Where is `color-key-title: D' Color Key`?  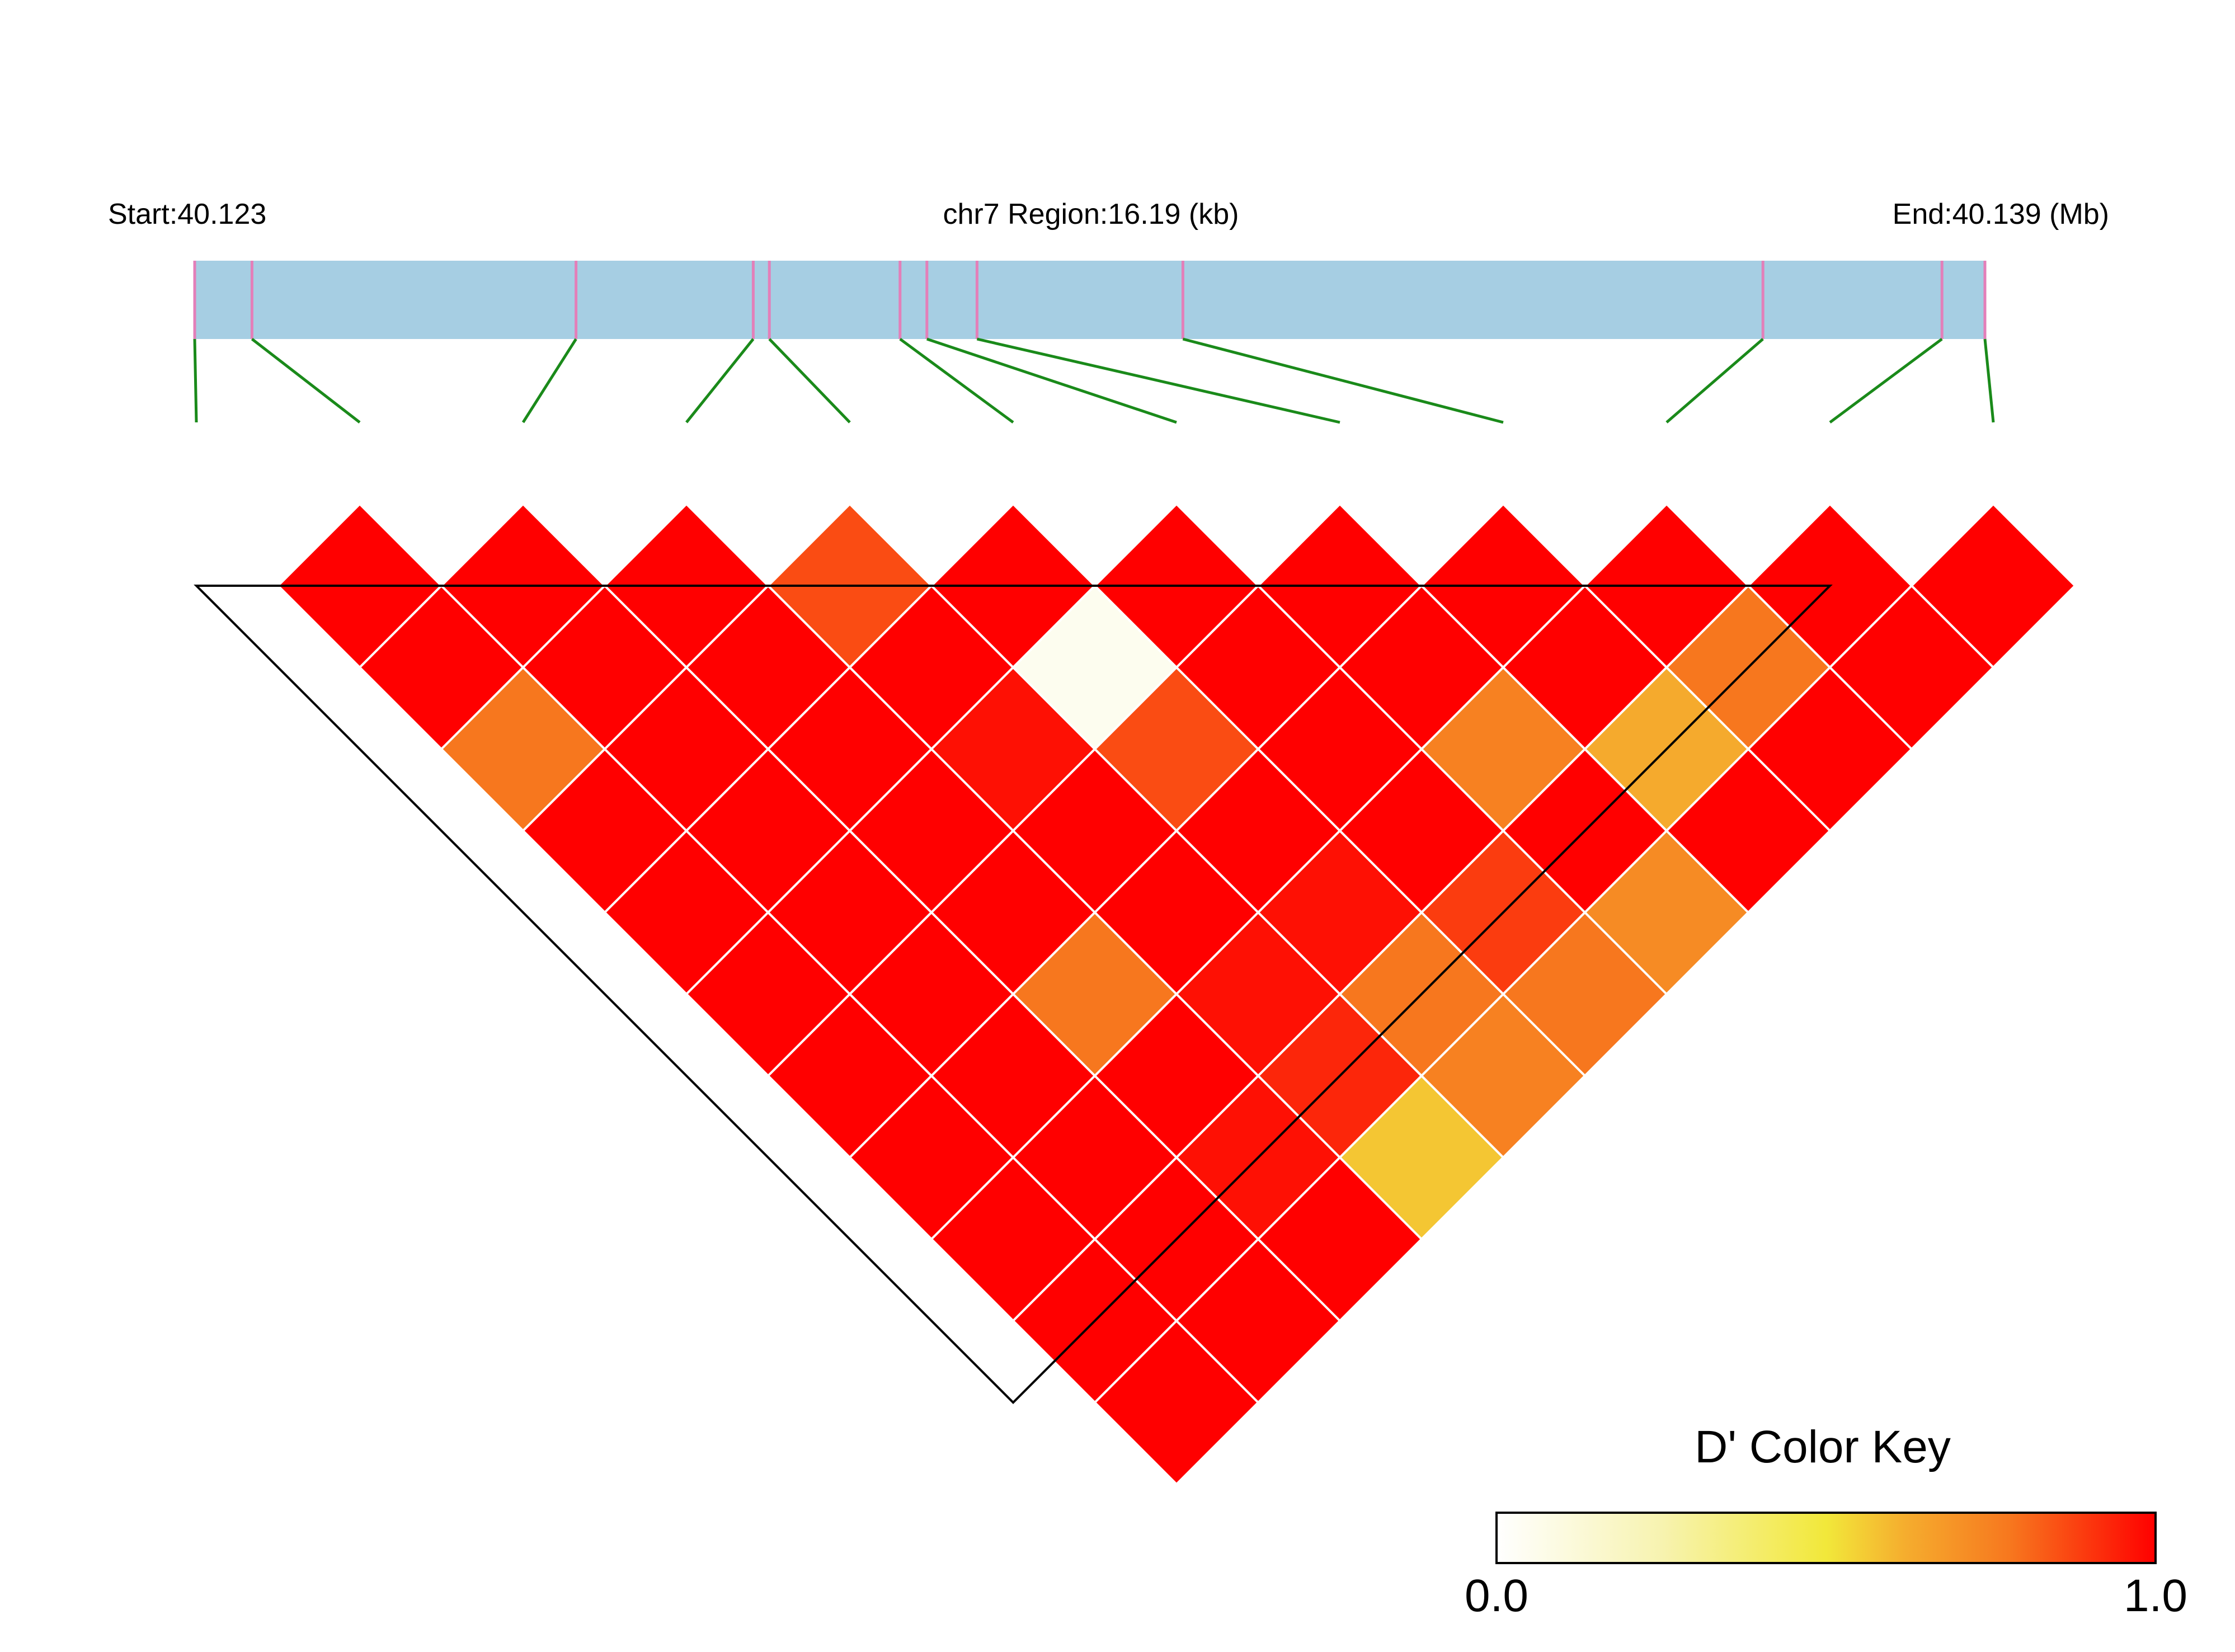 color-key-title: D' Color Key is located at coordinates (1823, 1447).